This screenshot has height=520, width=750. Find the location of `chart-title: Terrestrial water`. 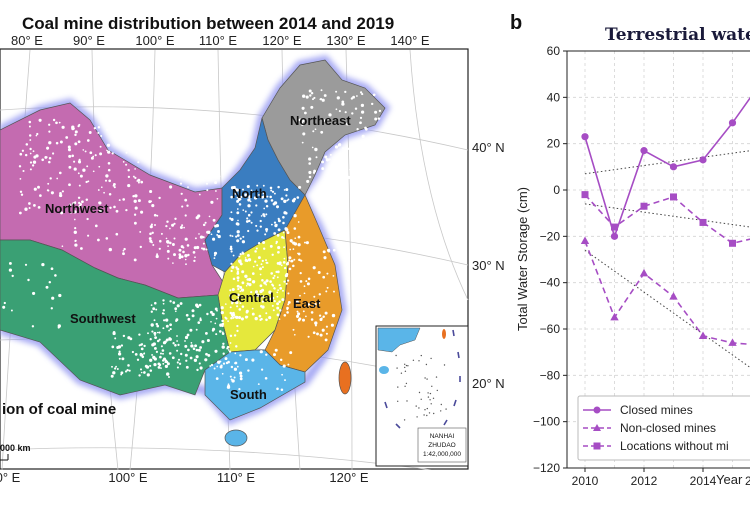

chart-title: Terrestrial water is located at coordinates (677, 35).